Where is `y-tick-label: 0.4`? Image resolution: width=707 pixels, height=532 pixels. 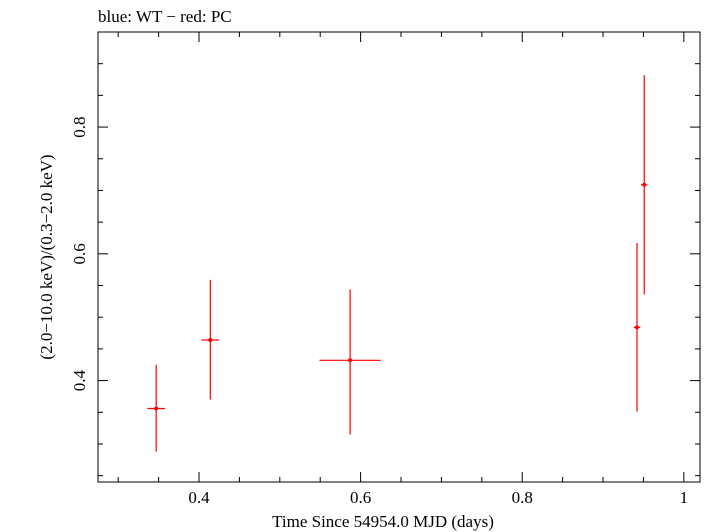
y-tick-label: 0.4 is located at coordinates (79, 380).